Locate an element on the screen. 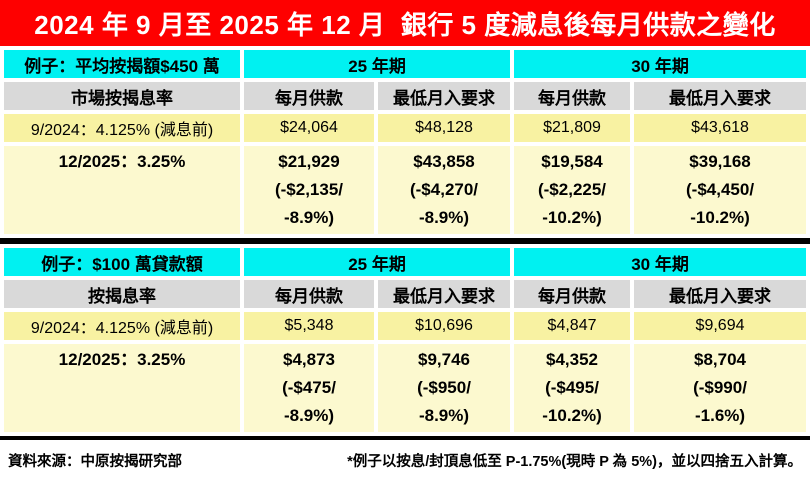 Image resolution: width=810 pixels, height=485 pixels. table1-after-monthly-30: $19,584 (-$2,225/ -10.2%) is located at coordinates (572, 190).